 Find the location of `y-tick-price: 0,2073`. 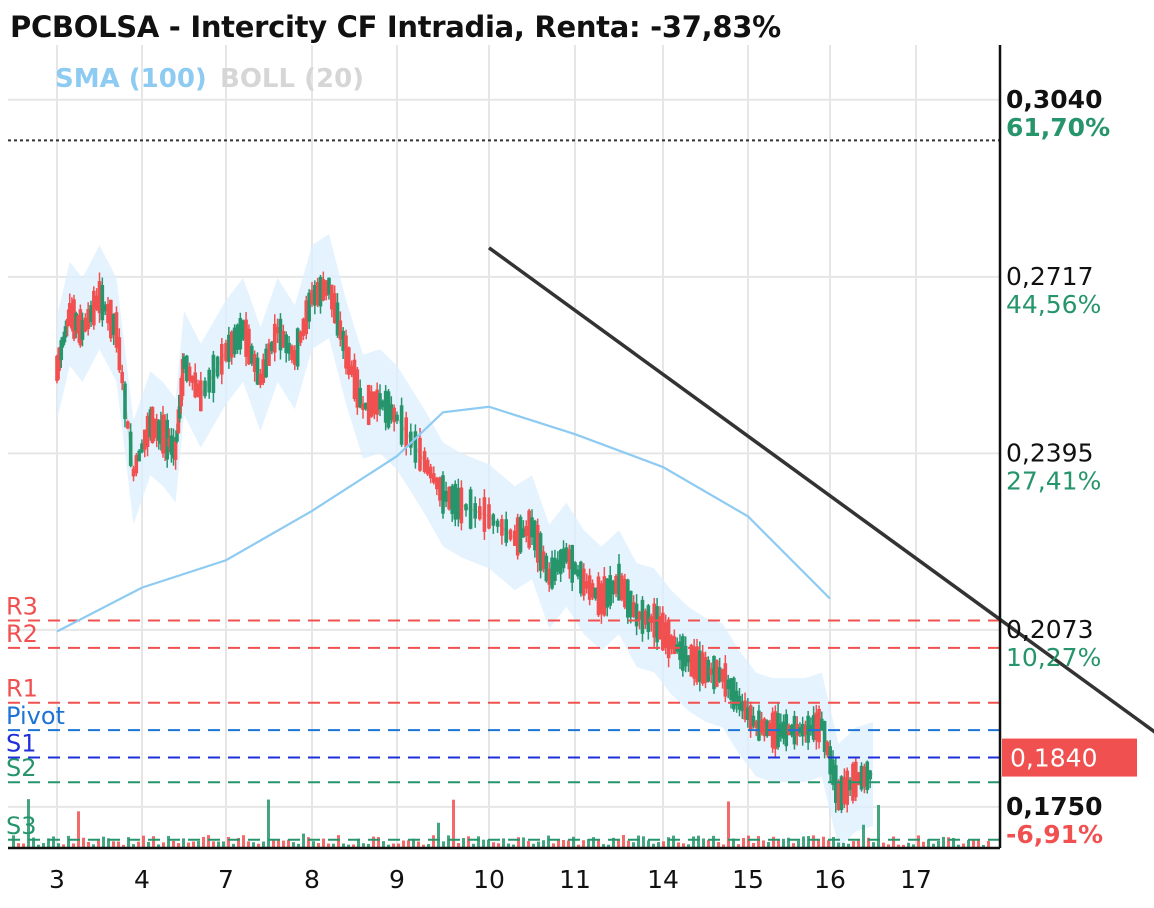

y-tick-price: 0,2073 is located at coordinates (1049, 629).